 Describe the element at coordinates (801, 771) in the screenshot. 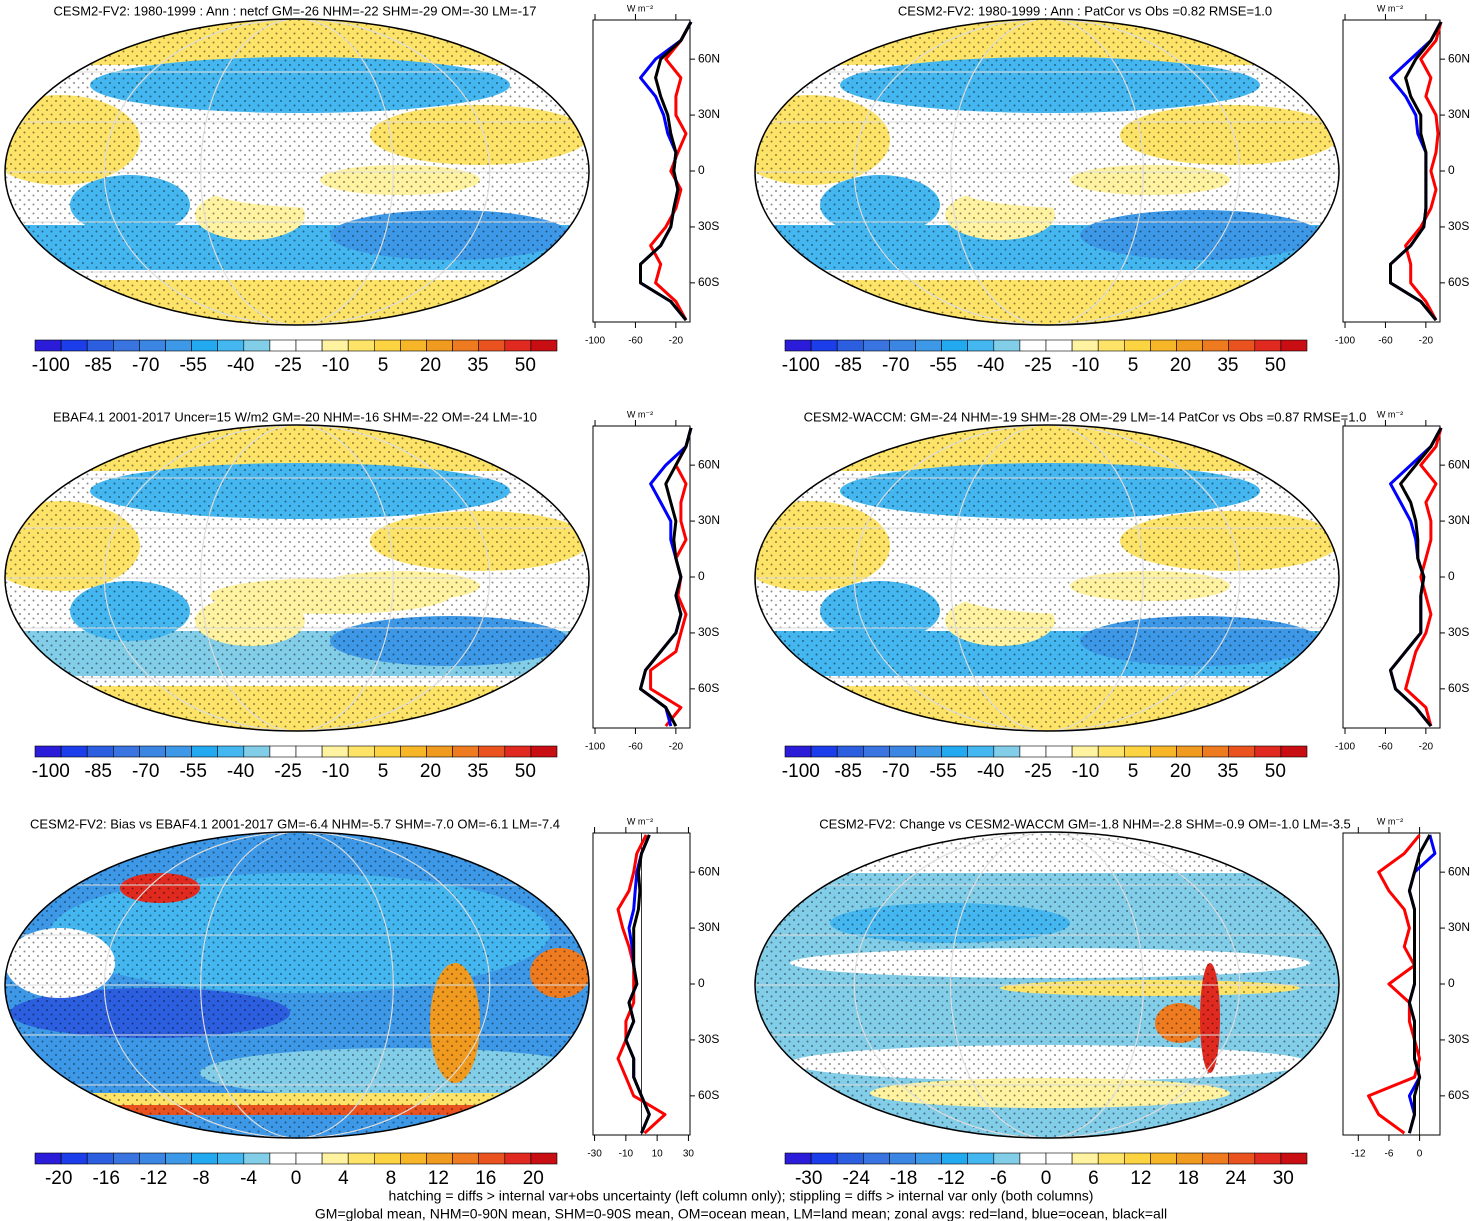

I see `colorbar-label: -100` at that location.